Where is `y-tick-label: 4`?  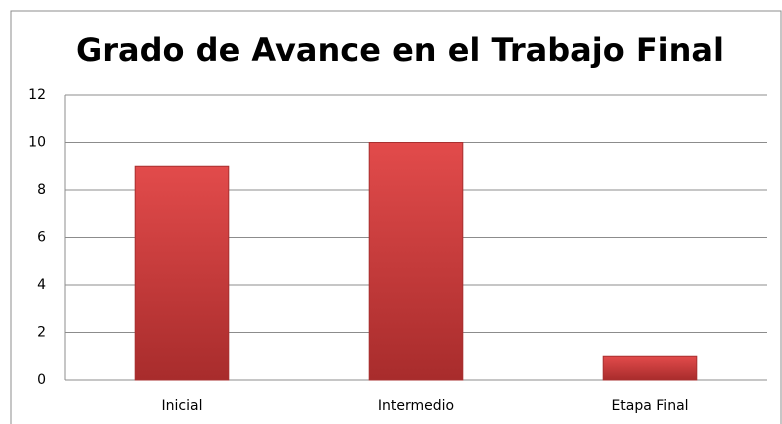
y-tick-label: 4 is located at coordinates (41, 285).